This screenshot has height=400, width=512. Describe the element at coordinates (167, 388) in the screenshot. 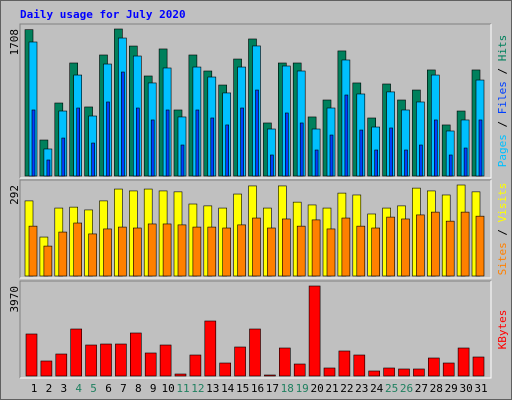

I see `x-tick-label: 10` at that location.